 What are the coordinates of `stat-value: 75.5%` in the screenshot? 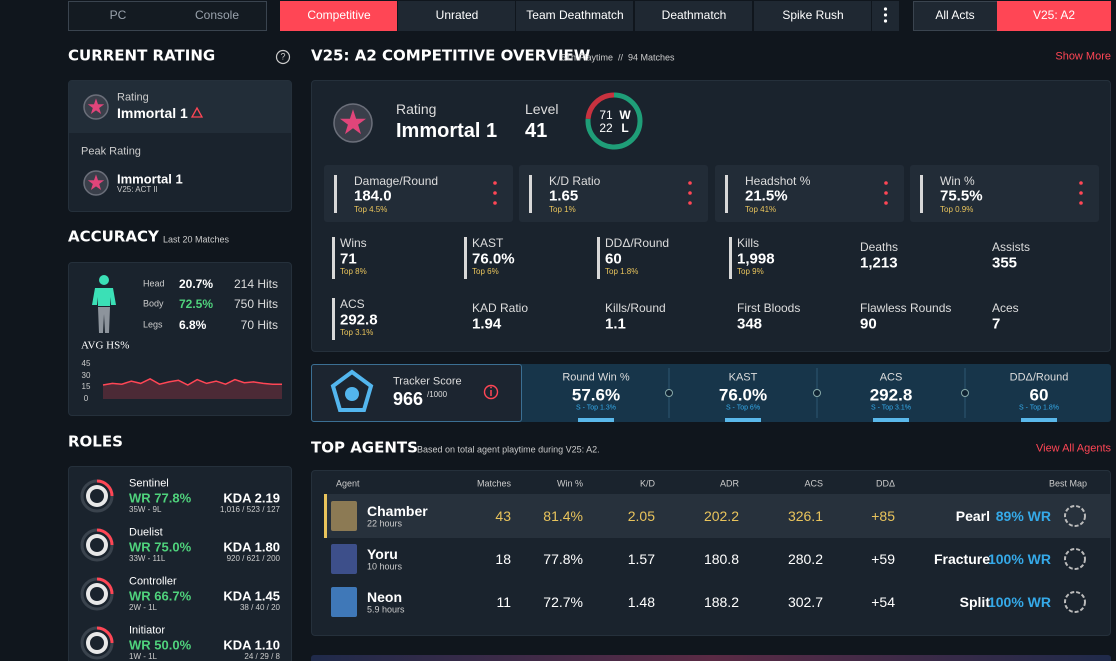 It's located at (961, 196).